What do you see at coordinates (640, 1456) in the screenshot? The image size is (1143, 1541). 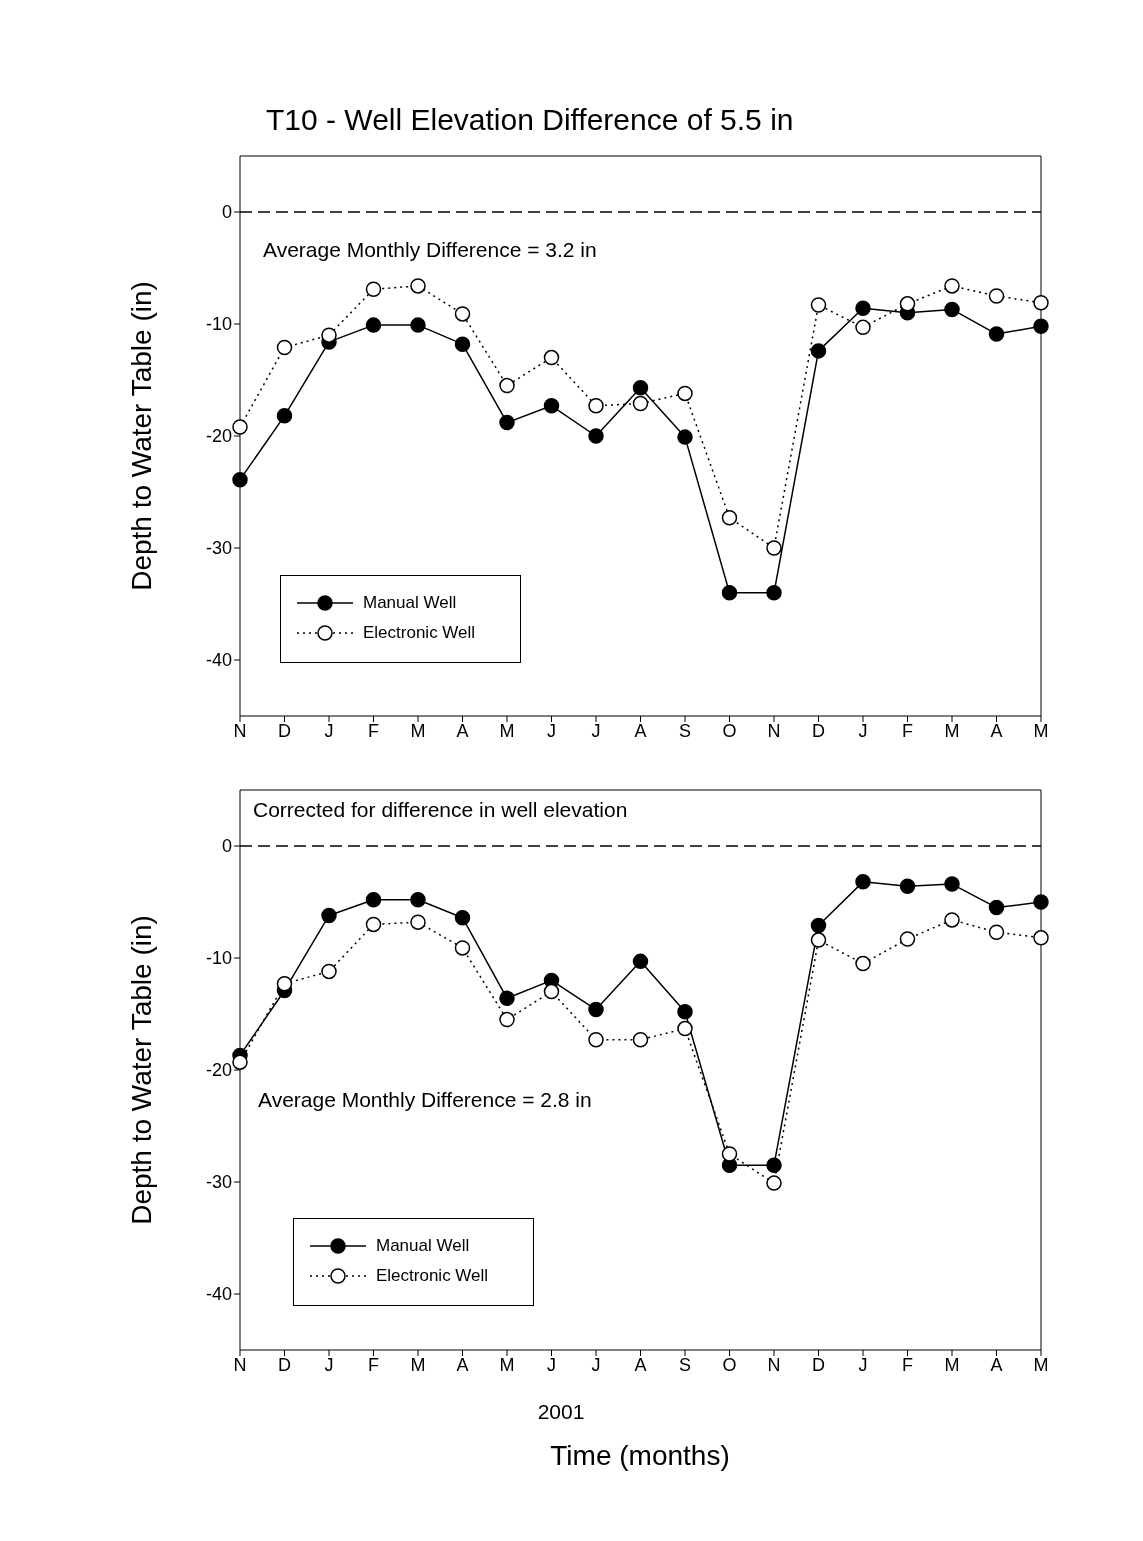 I see `x-axis-title: Time (months)` at bounding box center [640, 1456].